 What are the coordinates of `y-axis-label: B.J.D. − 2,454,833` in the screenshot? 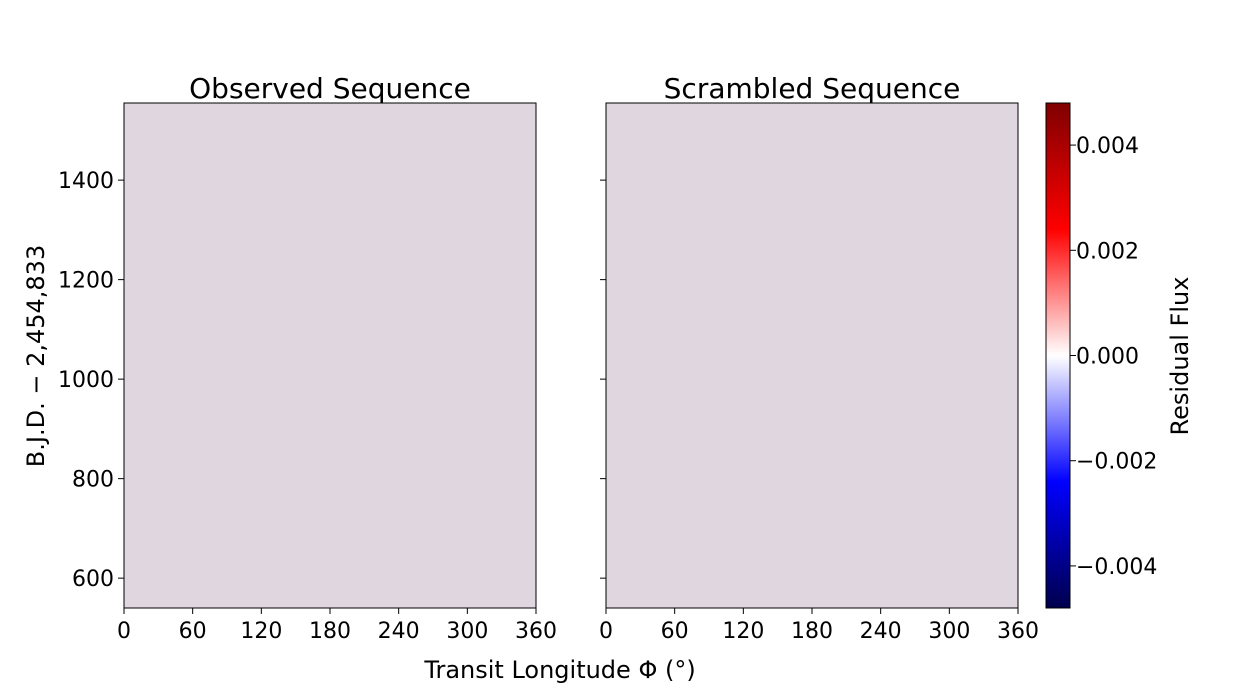 It's located at (36, 356).